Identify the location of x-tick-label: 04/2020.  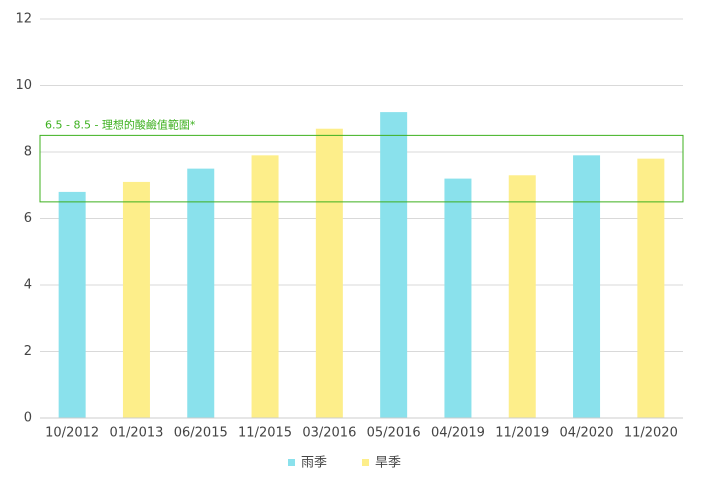
(587, 433).